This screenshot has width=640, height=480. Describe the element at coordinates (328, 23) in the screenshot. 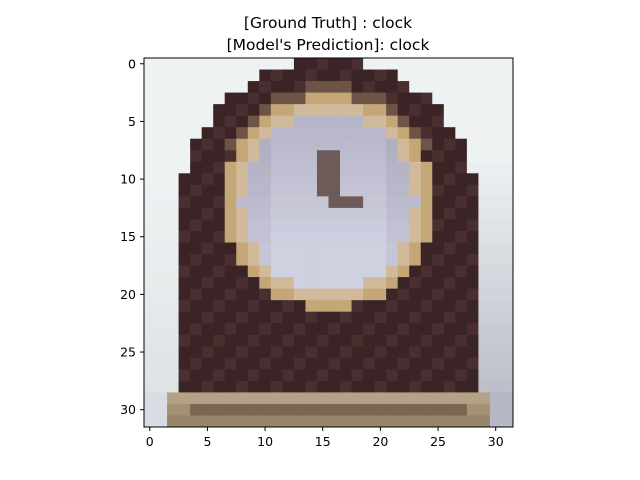

I see `title-line-1: [Ground Truth] : clock` at that location.